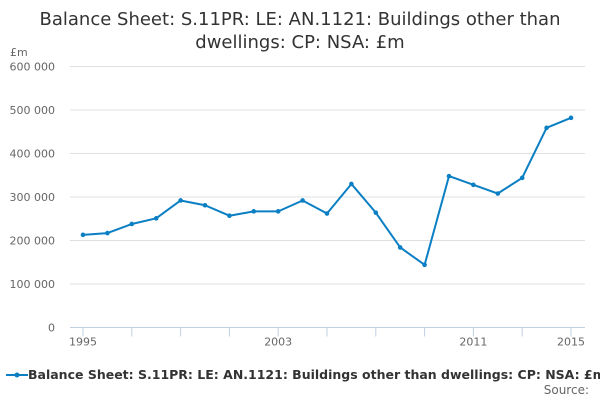 The width and height of the screenshot is (600, 400). What do you see at coordinates (33, 110) in the screenshot?
I see `y-tick-label: 500 000` at bounding box center [33, 110].